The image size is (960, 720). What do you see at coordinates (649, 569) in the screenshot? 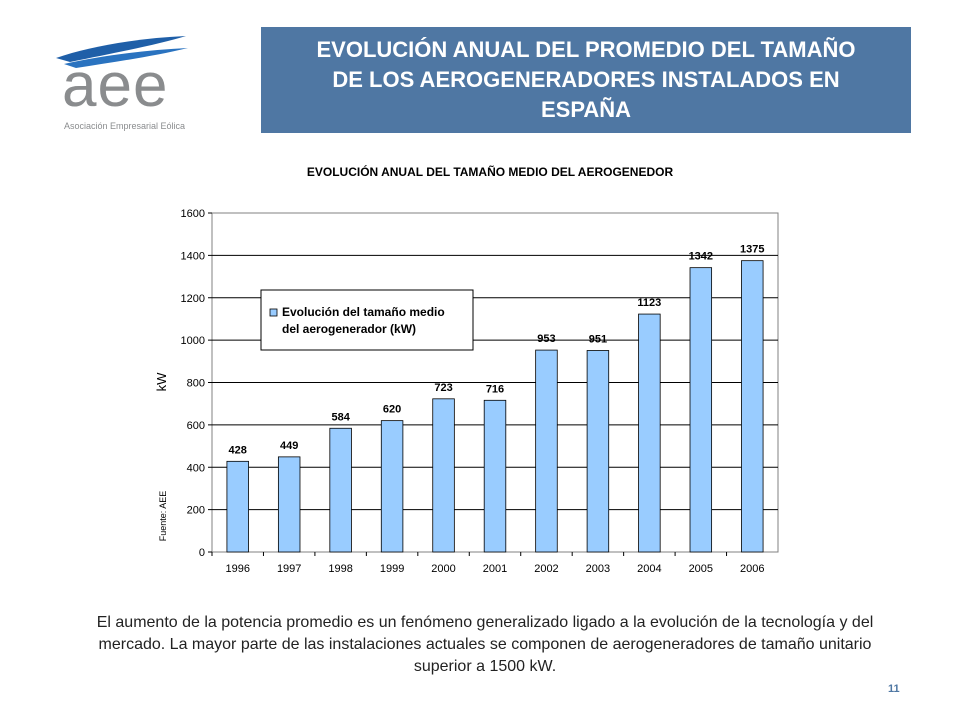
I see `x-tick-label-2004: 2004` at bounding box center [649, 569].